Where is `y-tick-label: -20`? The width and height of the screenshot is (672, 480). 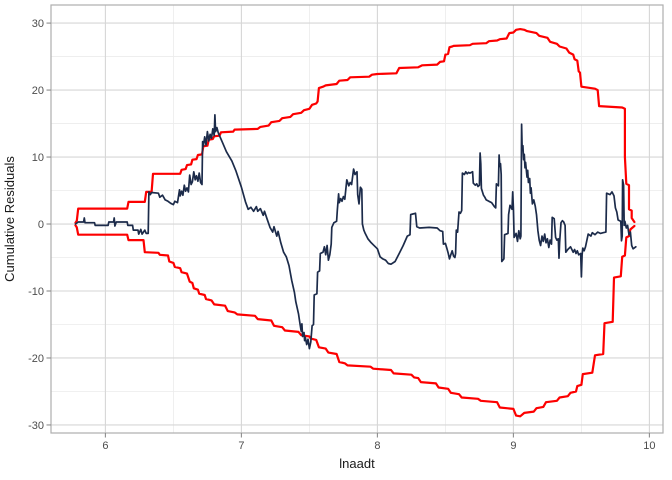 y-tick-label: -20 is located at coordinates (36, 359).